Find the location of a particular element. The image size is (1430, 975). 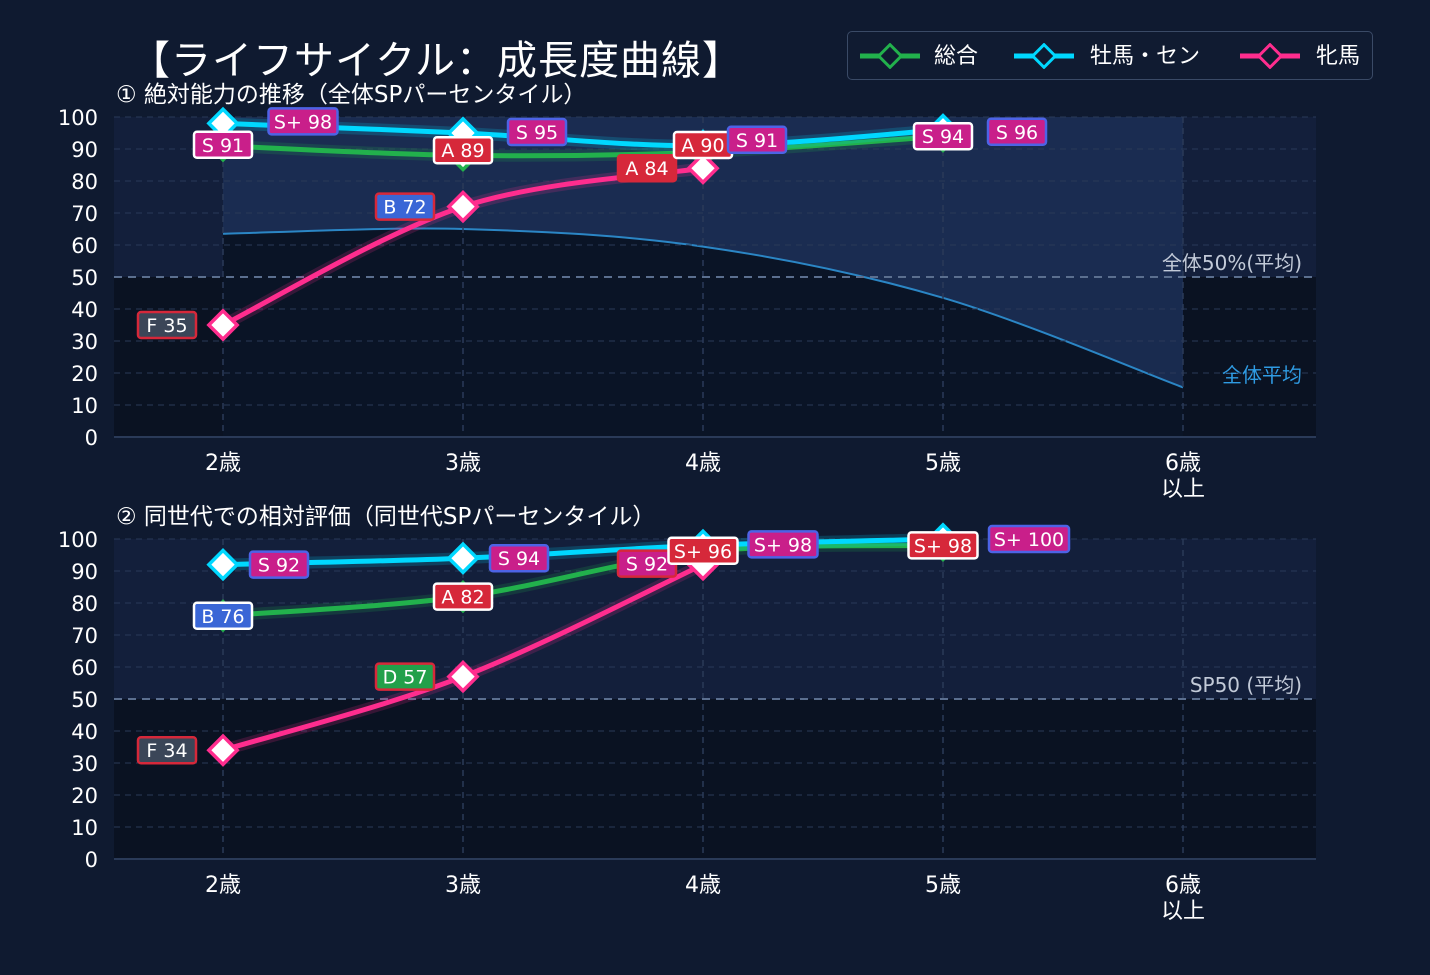

data-label-text: S 94 is located at coordinates (943, 137).